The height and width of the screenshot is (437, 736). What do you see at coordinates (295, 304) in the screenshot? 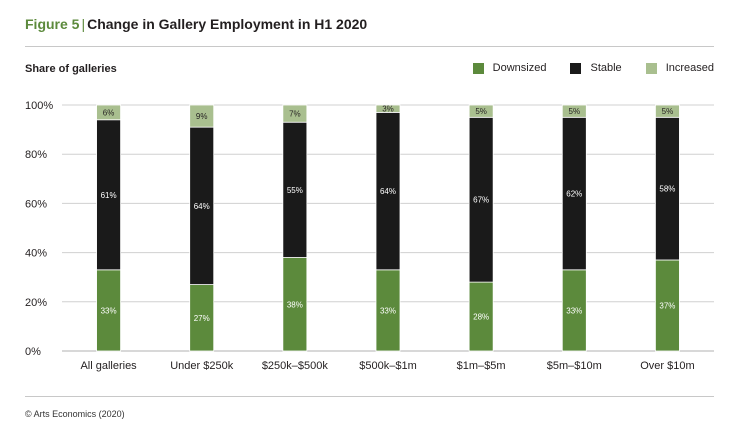
I see `data-label: 38%` at bounding box center [295, 304].